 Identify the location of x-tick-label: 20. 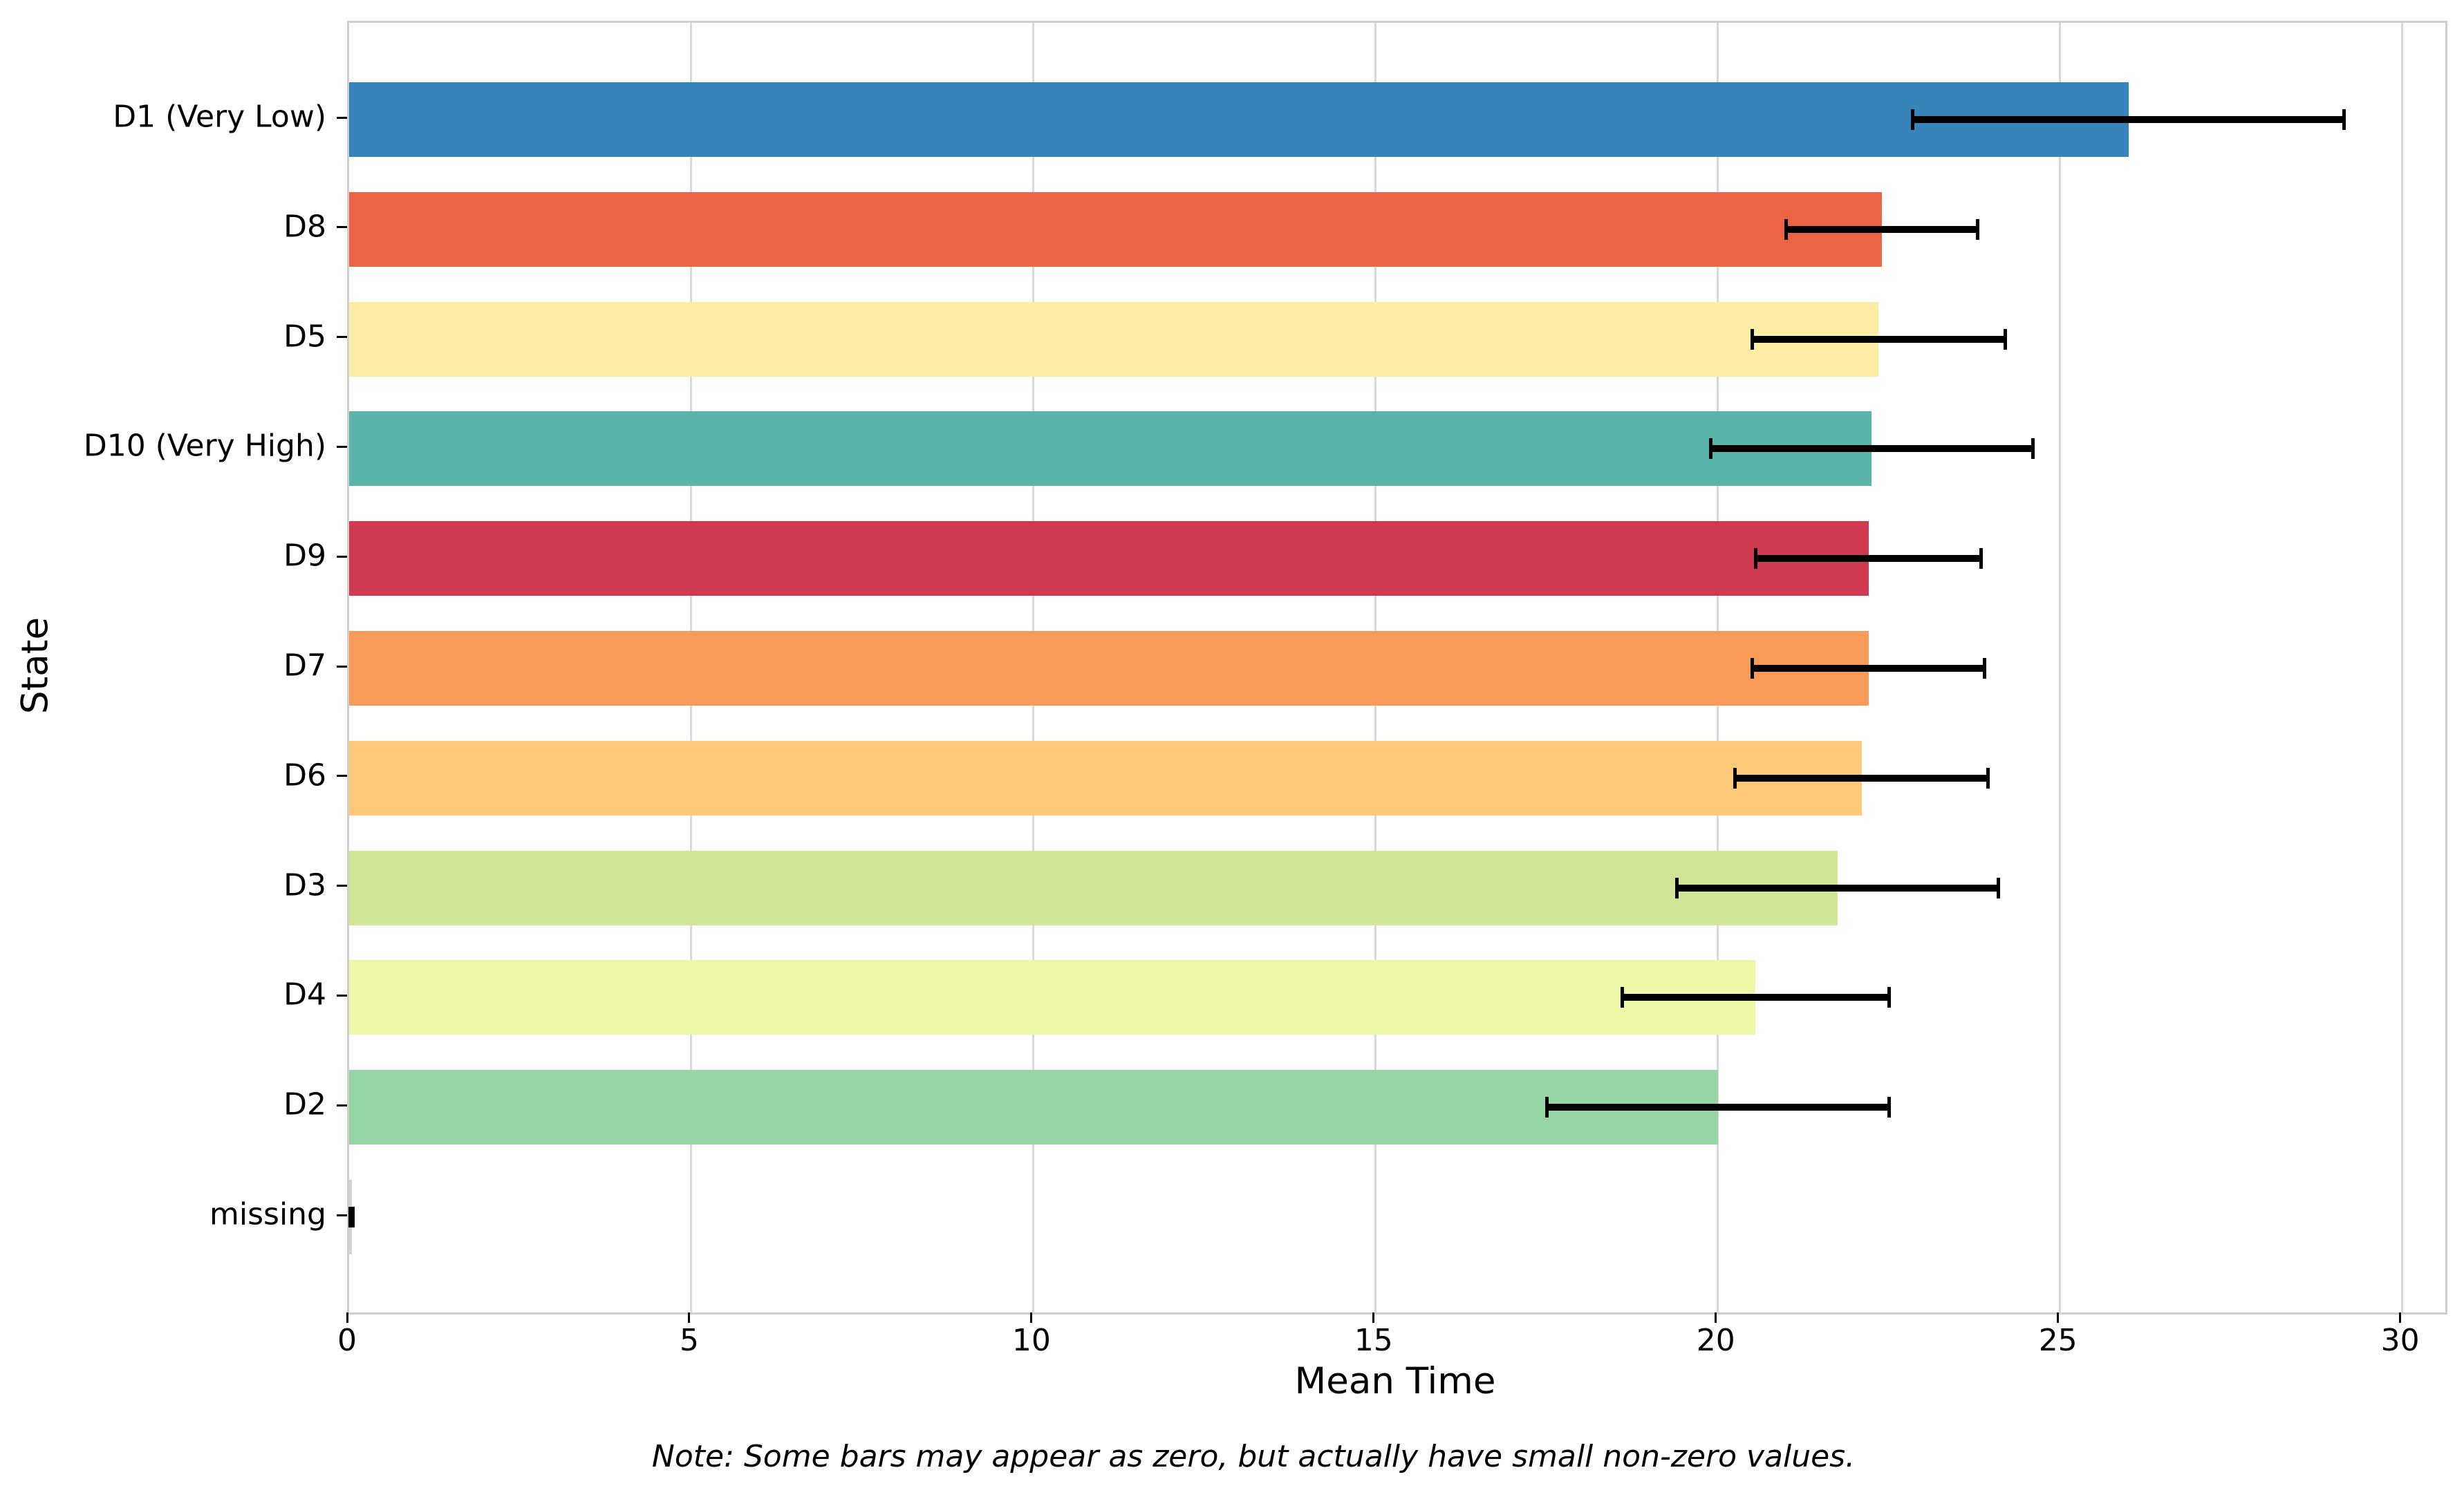
(1715, 1340).